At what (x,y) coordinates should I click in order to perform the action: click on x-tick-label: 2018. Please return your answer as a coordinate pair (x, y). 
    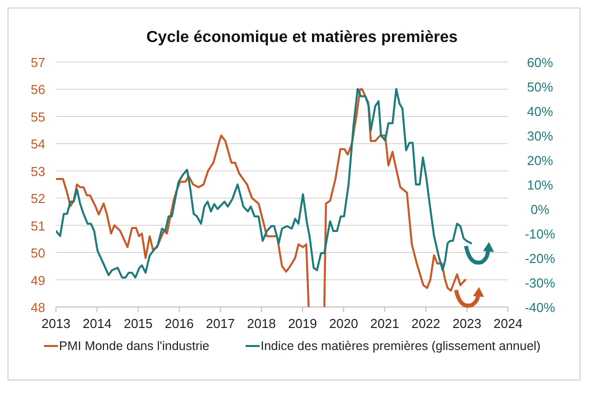
    Looking at the image, I should click on (261, 323).